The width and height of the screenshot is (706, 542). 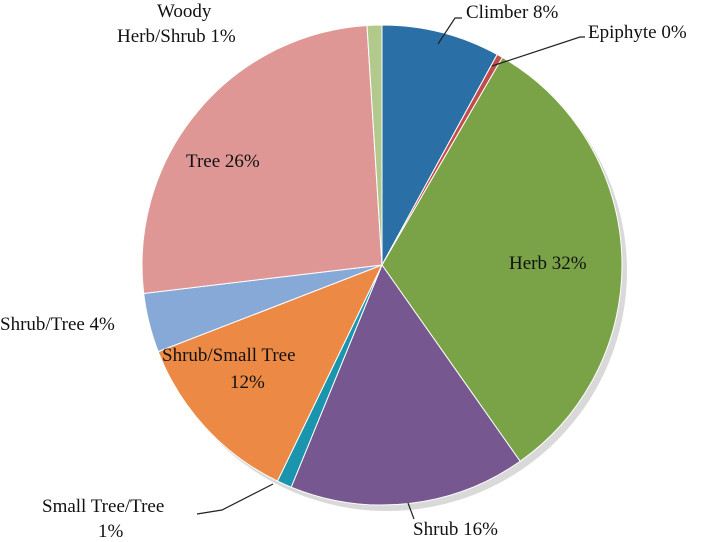 What do you see at coordinates (439, 145) in the screenshot?
I see `pie-slice-climber` at bounding box center [439, 145].